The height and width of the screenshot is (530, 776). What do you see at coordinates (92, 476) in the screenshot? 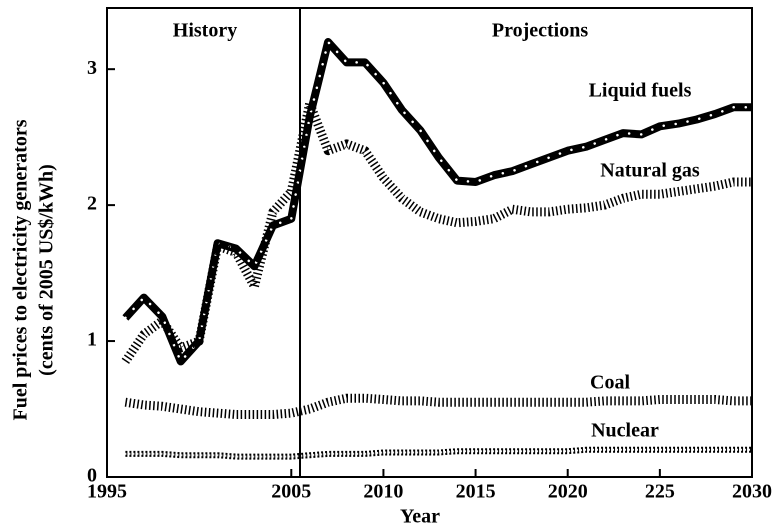
I see `y-tick-label: 0` at bounding box center [92, 476].